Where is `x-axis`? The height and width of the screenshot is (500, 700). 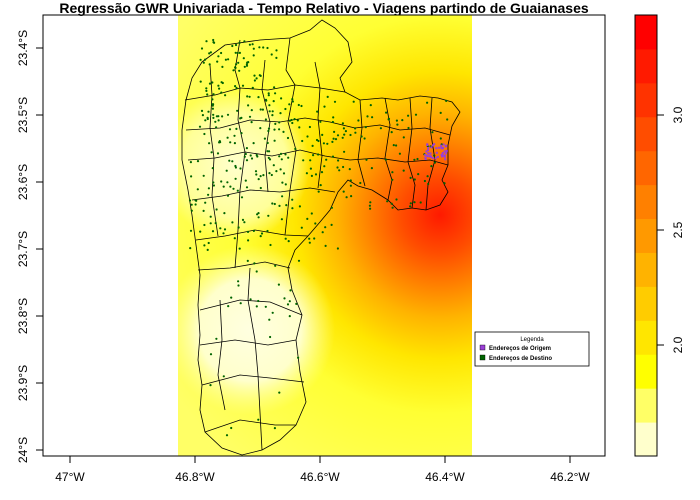 x-axis is located at coordinates (320, 459).